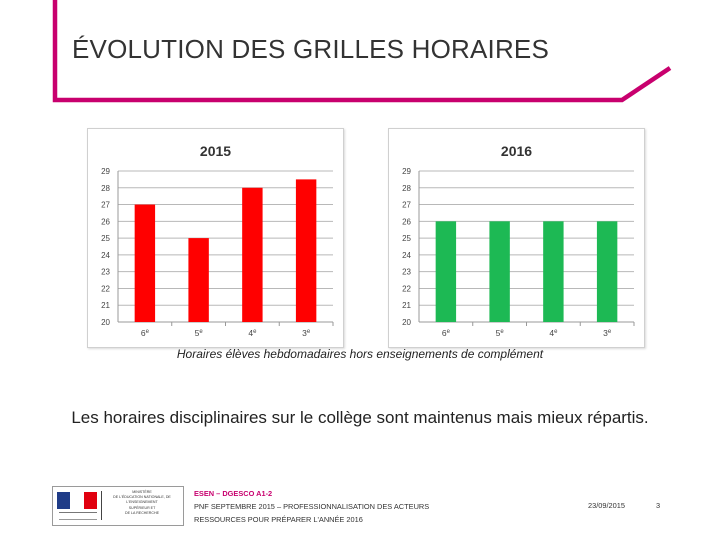  I want to click on chart-2016-y-tick: 29, so click(406, 171).